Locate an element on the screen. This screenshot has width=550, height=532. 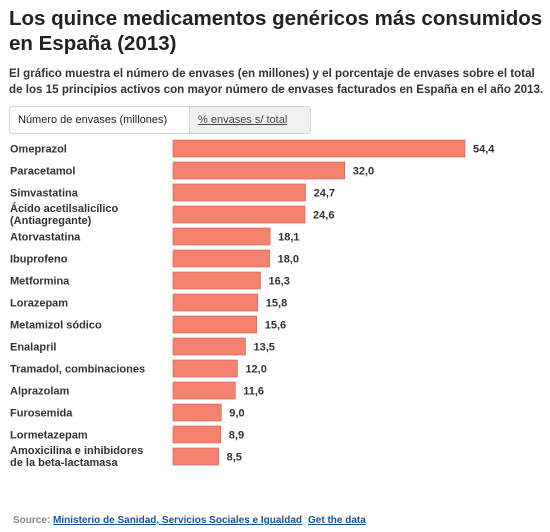
value-label: 18,0 is located at coordinates (288, 260).